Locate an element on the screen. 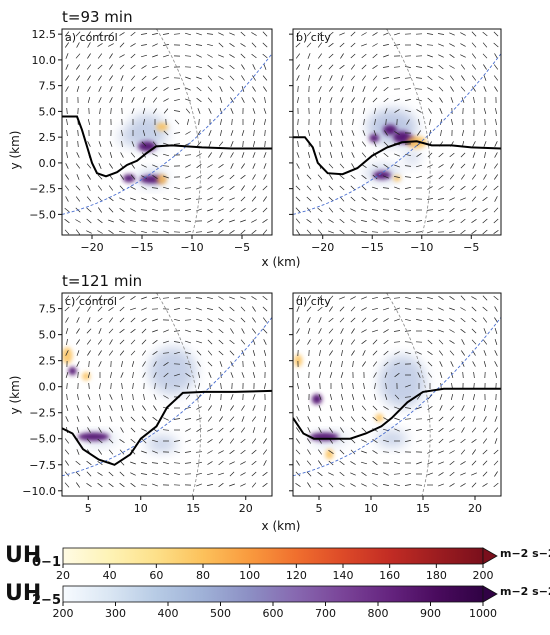 The width and height of the screenshot is (550, 635). colorbar-extend-arrow is located at coordinates (490, 594).